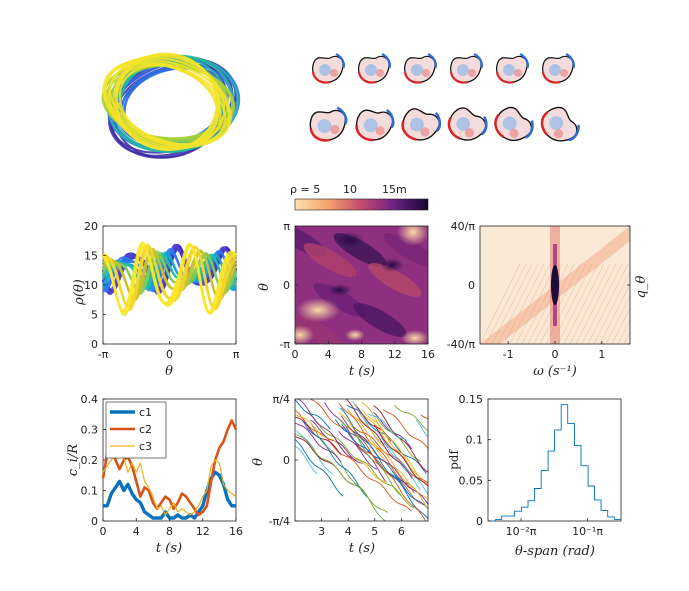  I want to click on panel-spectrum: -1 0 1 40/π 0 -40/π q_θ ω (s⁻¹), so click(548, 299).